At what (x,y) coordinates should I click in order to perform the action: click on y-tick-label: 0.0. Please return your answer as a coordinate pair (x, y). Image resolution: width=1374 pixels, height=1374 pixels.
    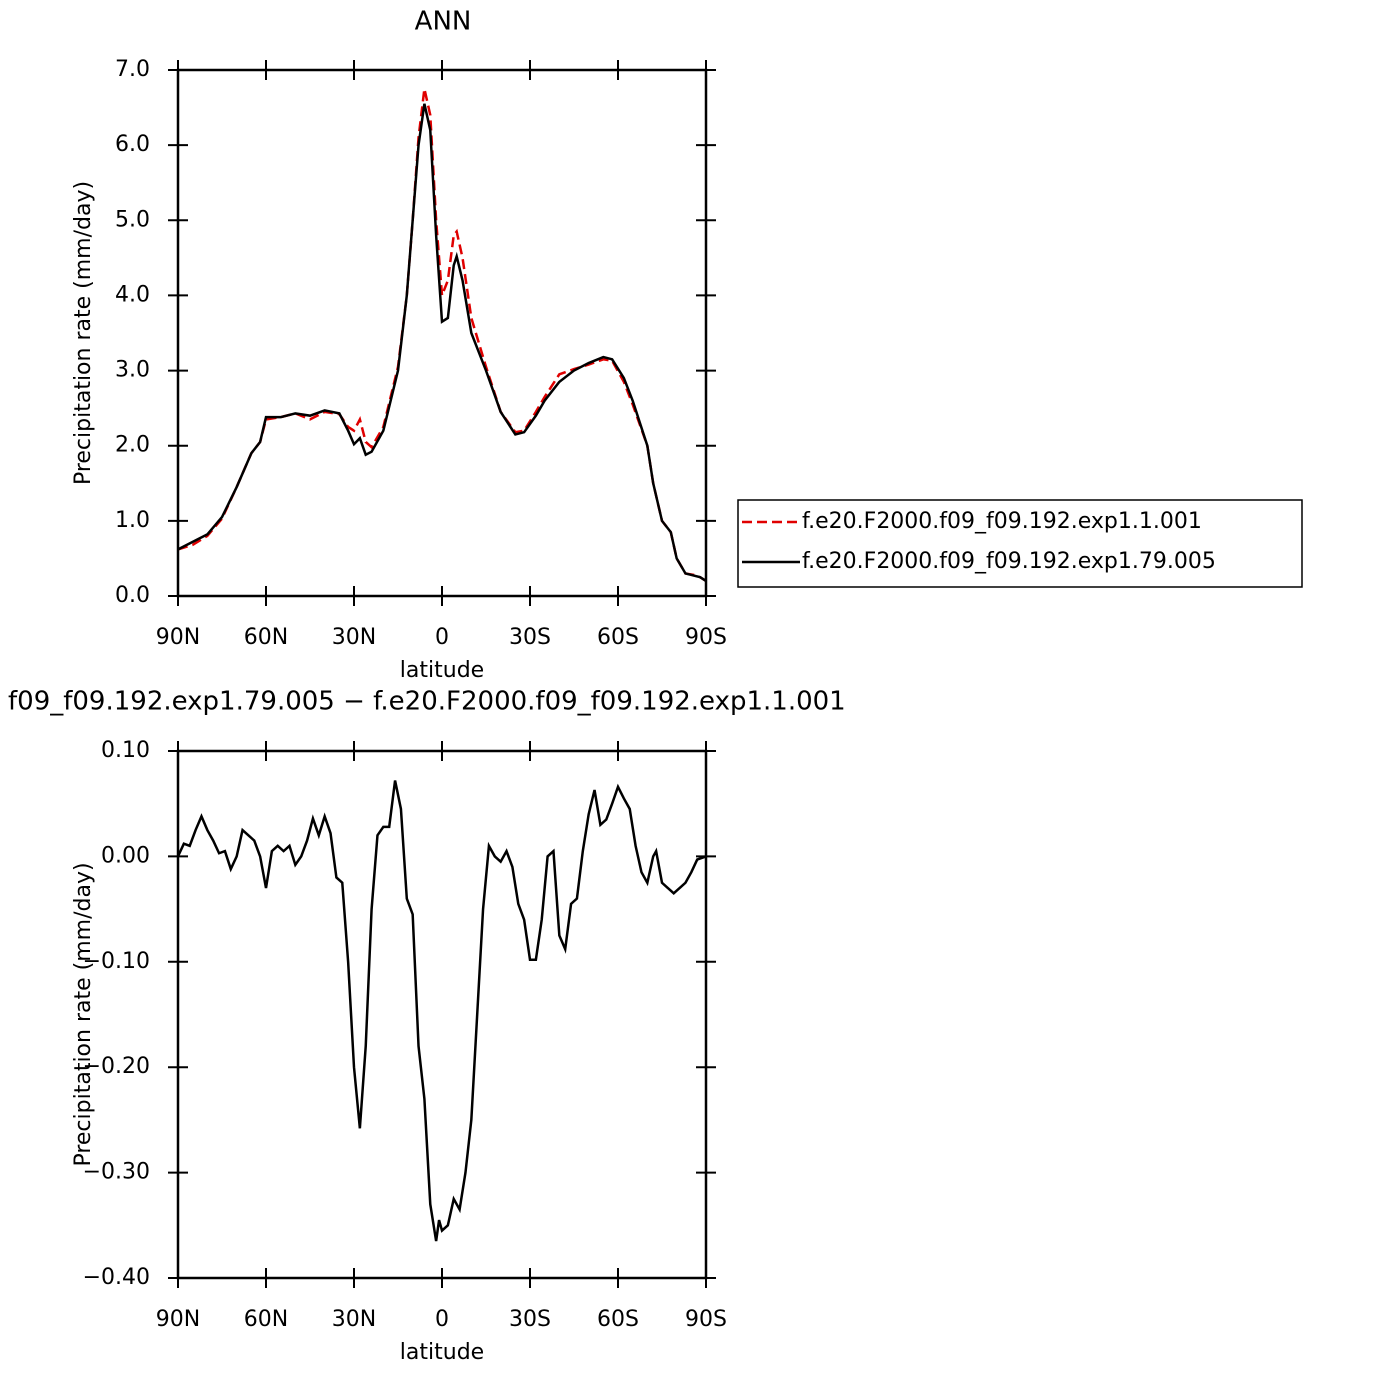
    Looking at the image, I should click on (132, 595).